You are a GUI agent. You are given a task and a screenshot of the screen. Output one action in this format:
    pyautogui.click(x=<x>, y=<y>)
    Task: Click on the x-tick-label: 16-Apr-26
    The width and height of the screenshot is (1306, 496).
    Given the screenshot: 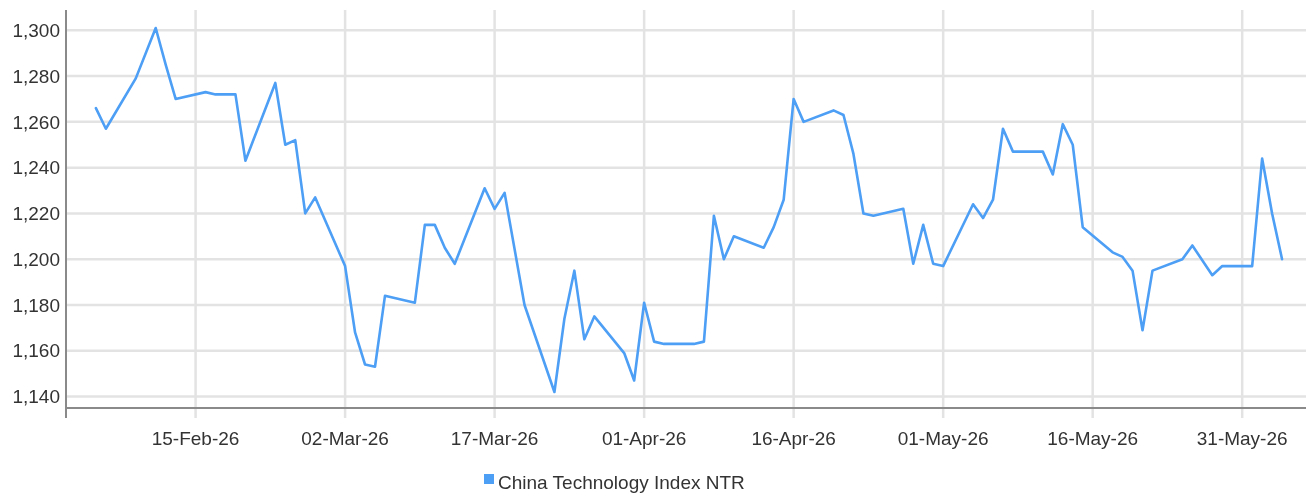 What is the action you would take?
    pyautogui.click(x=793, y=438)
    